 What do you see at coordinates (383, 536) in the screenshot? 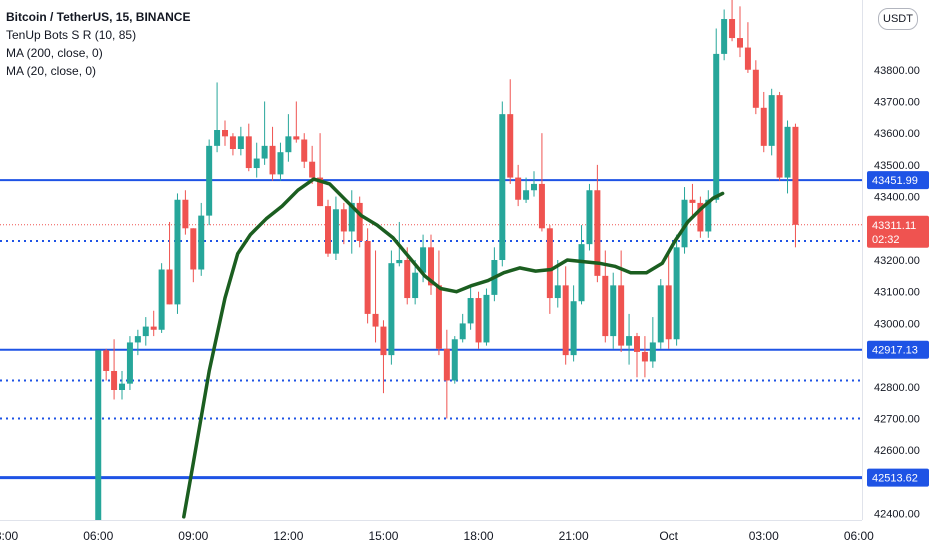
I see `x-tick-label-4: 15:00` at bounding box center [383, 536].